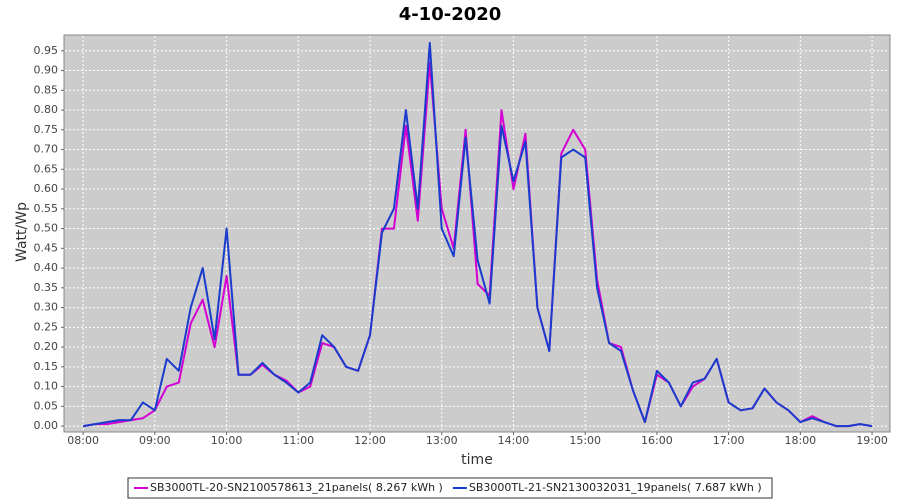 This screenshot has height=504, width=900. Describe the element at coordinates (46, 89) in the screenshot. I see `y-tick-label: 0.85` at that location.